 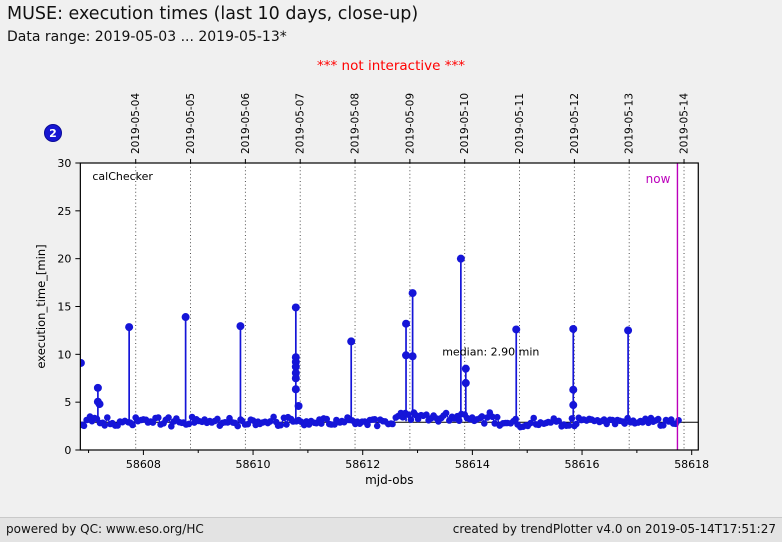 What do you see at coordinates (136, 123) in the screenshot?
I see `date-tick-label: 2019-05-04` at bounding box center [136, 123].